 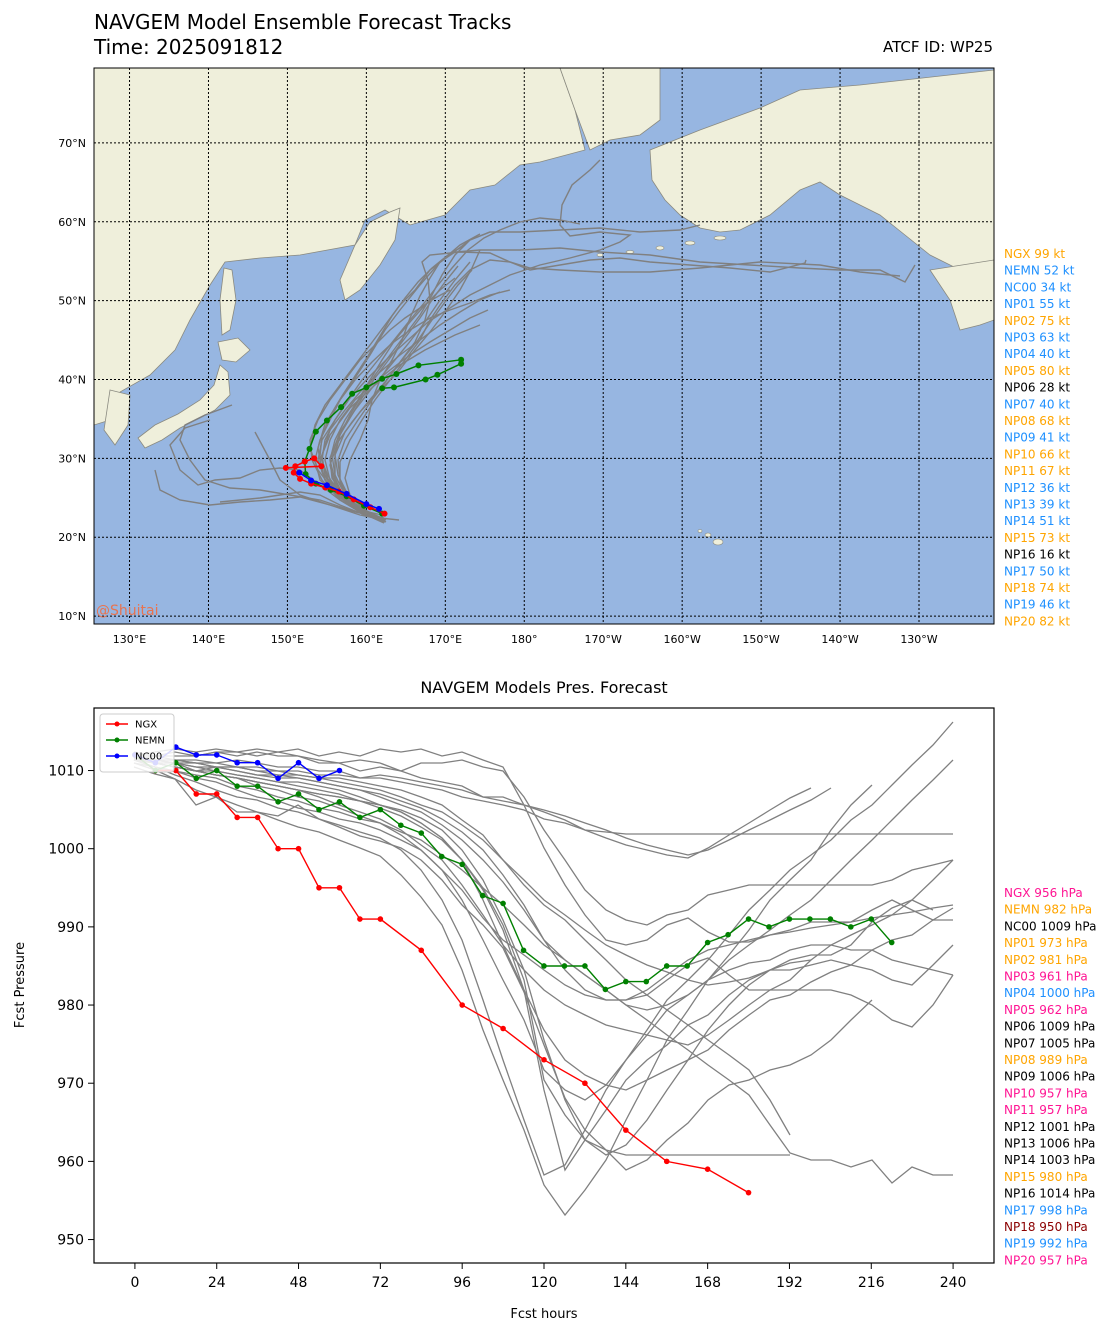 What do you see at coordinates (1037, 588) in the screenshot?
I see `wind-label: NP18 74 kt` at bounding box center [1037, 588].